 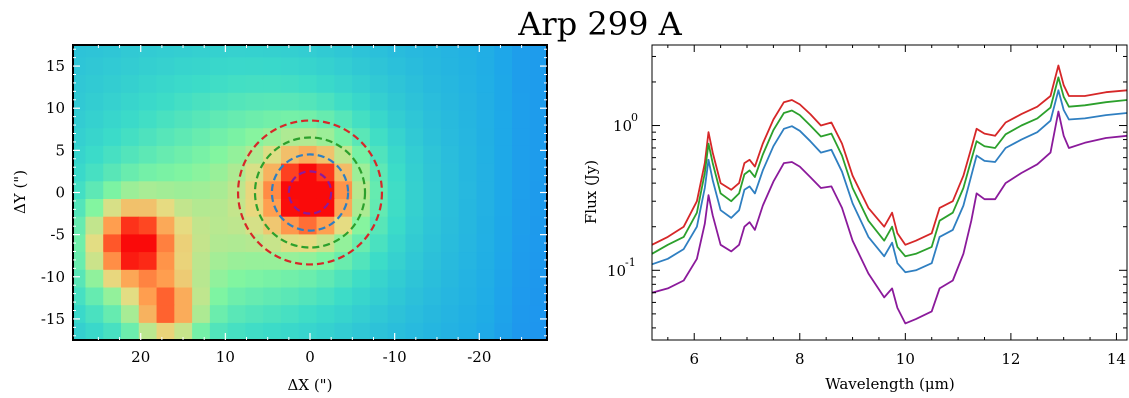 I want to click on aperture-circle, so click(x=310, y=192).